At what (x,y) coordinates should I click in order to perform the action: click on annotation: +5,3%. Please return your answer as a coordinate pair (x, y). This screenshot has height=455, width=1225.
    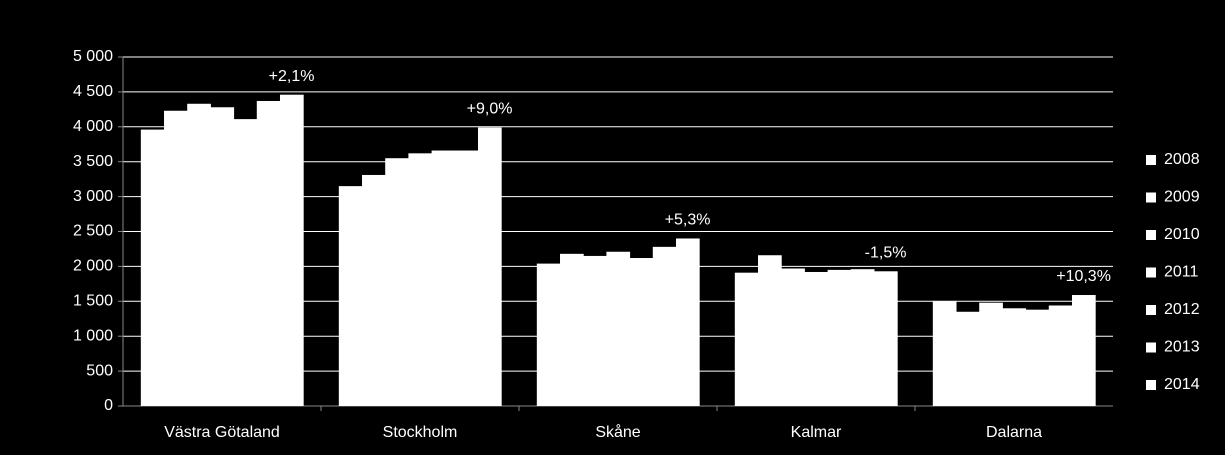
    Looking at the image, I should click on (688, 220).